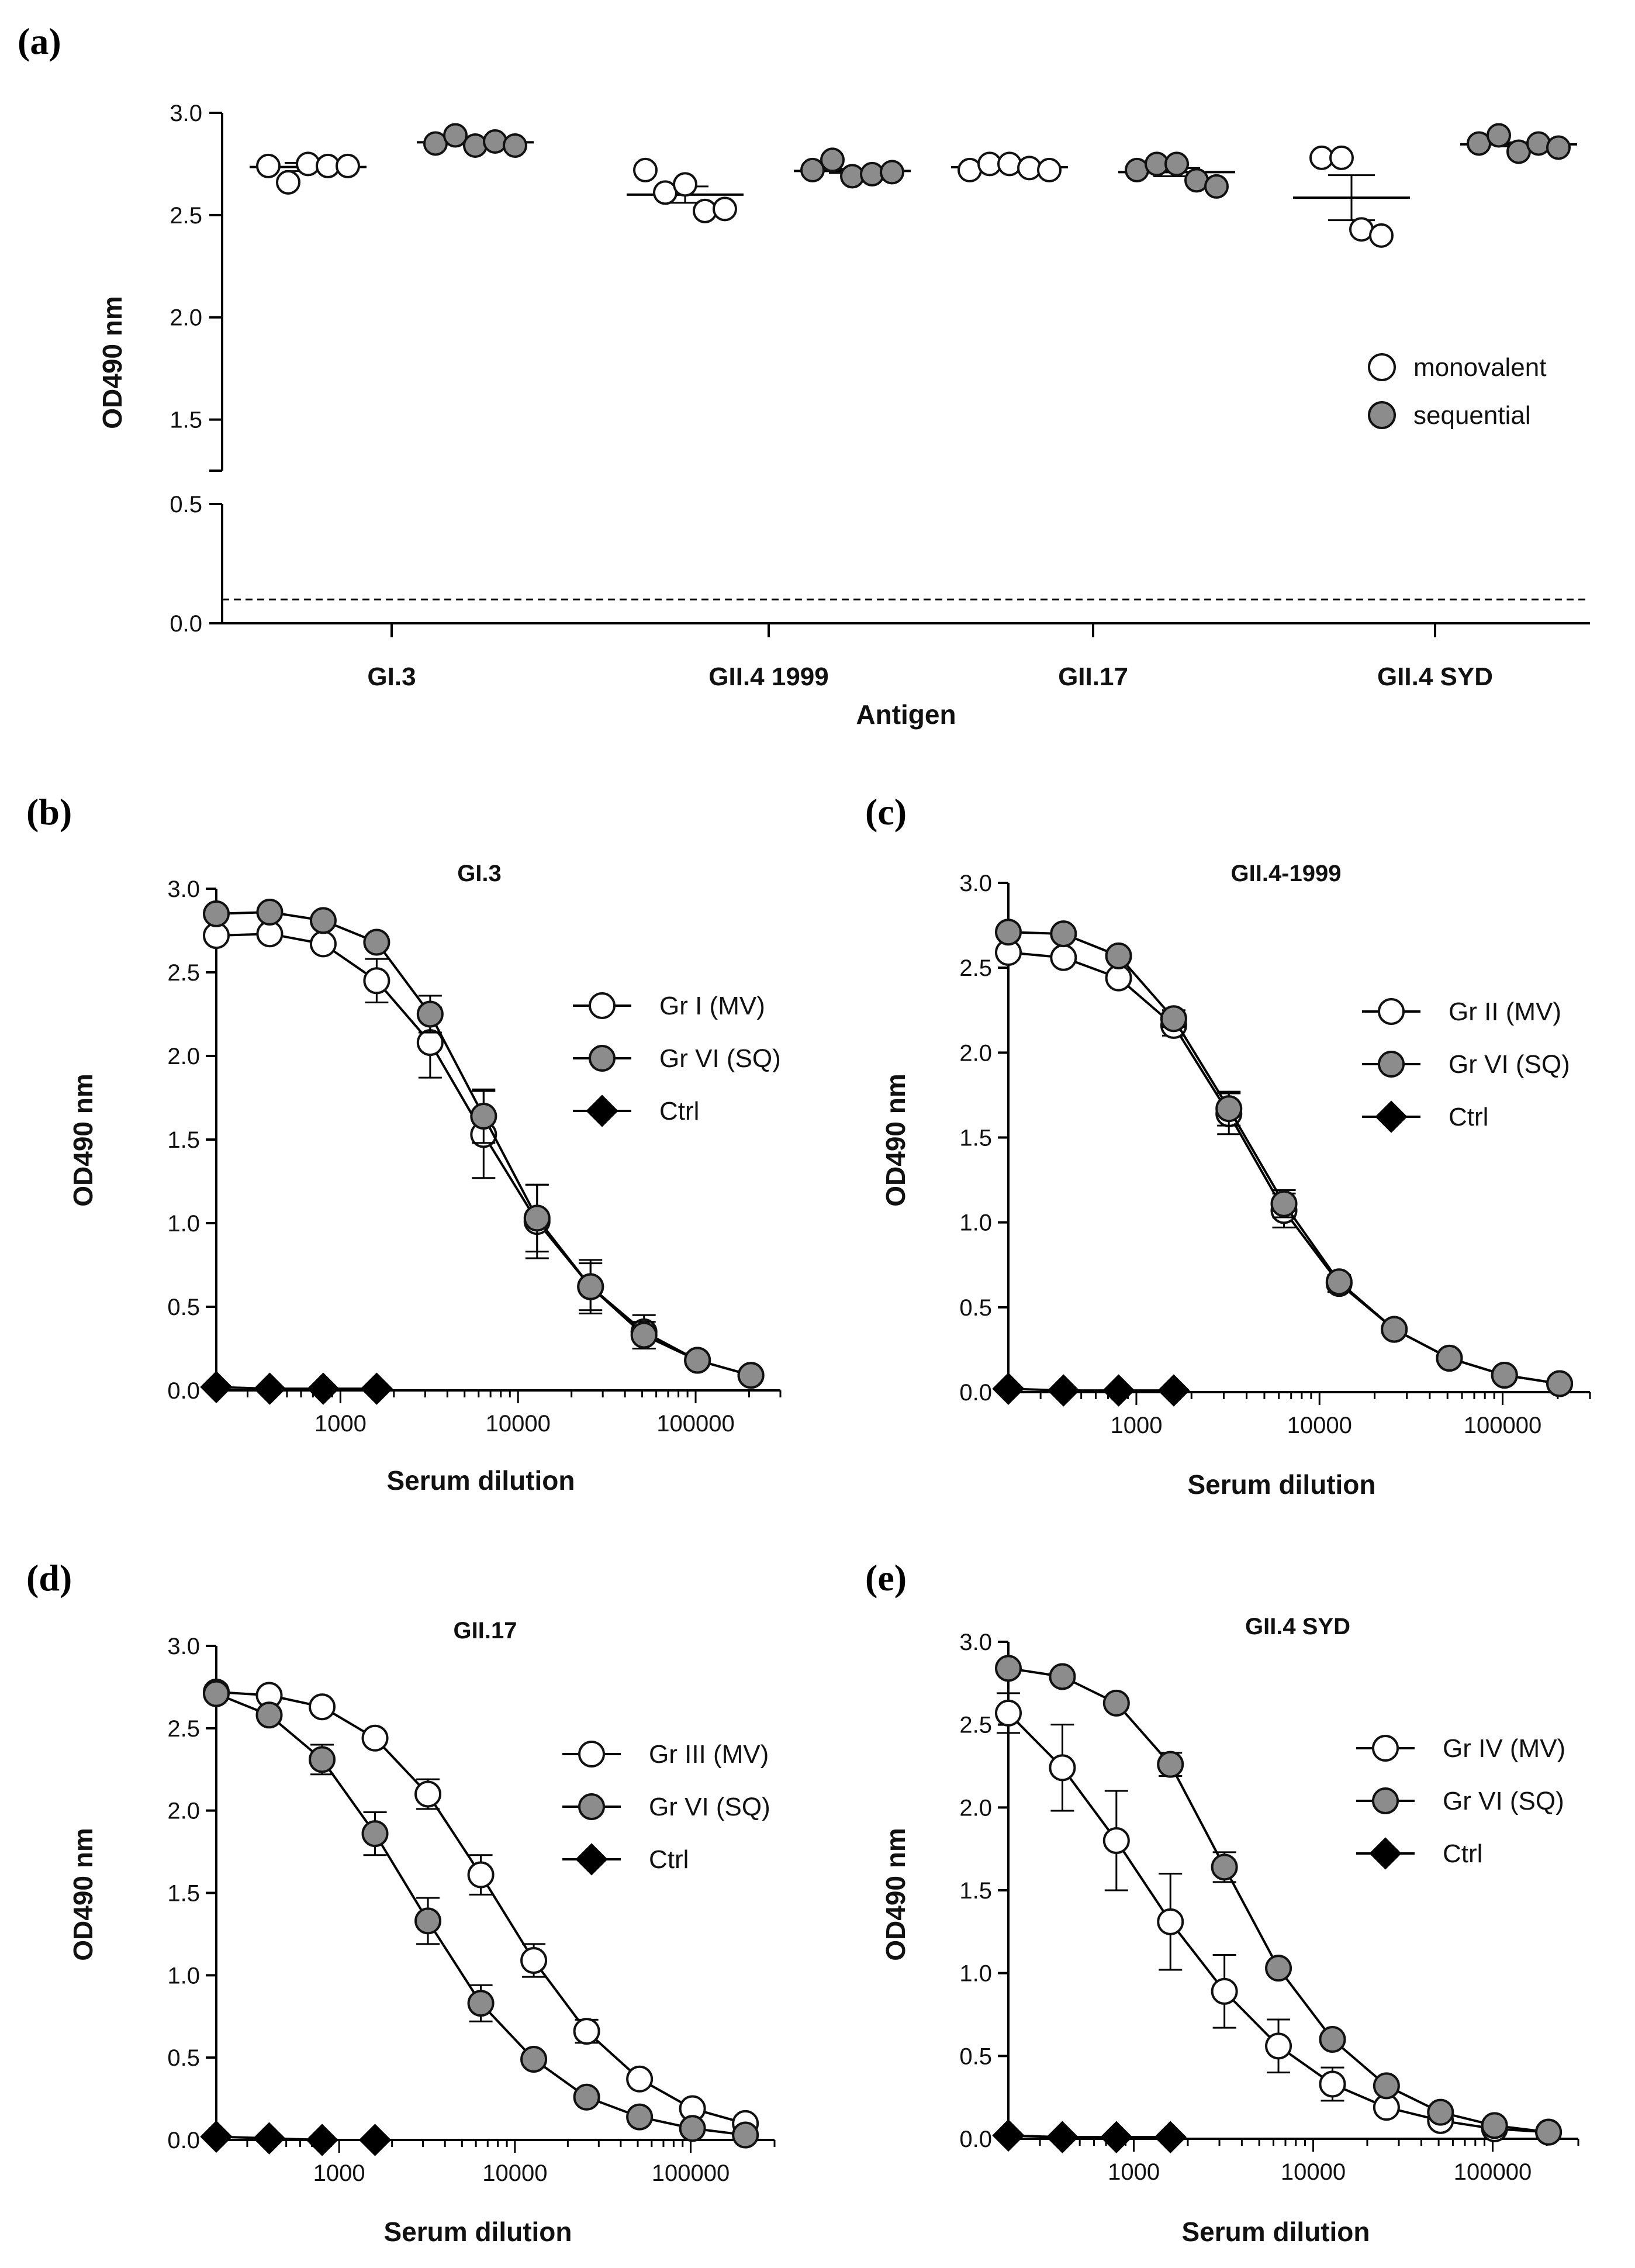 The width and height of the screenshot is (1635, 2268). Describe the element at coordinates (712, 1006) in the screenshot. I see `legend-label: Gr I (MV)` at that location.